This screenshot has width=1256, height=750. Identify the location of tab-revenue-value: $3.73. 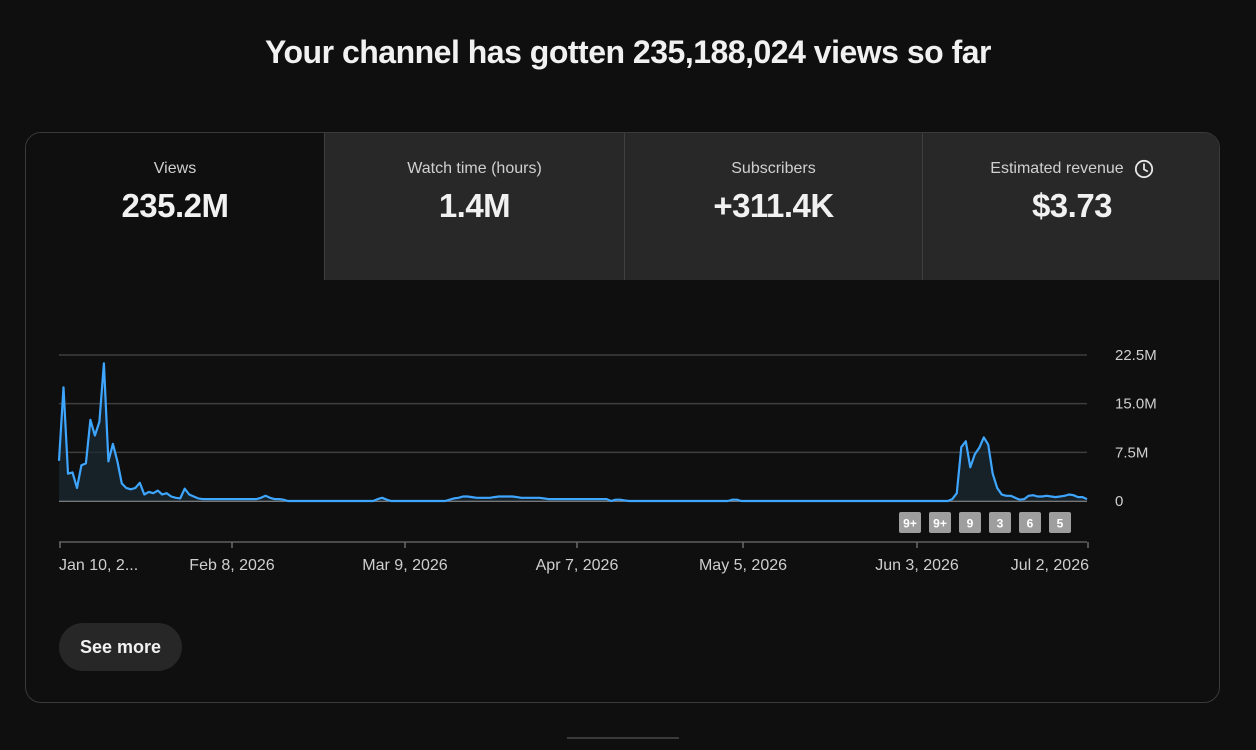
(1072, 205).